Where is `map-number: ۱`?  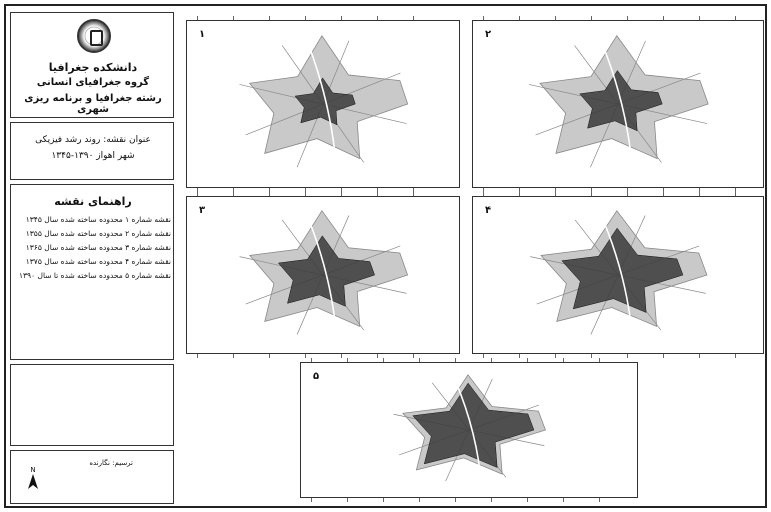 map-number: ۱ is located at coordinates (202, 34).